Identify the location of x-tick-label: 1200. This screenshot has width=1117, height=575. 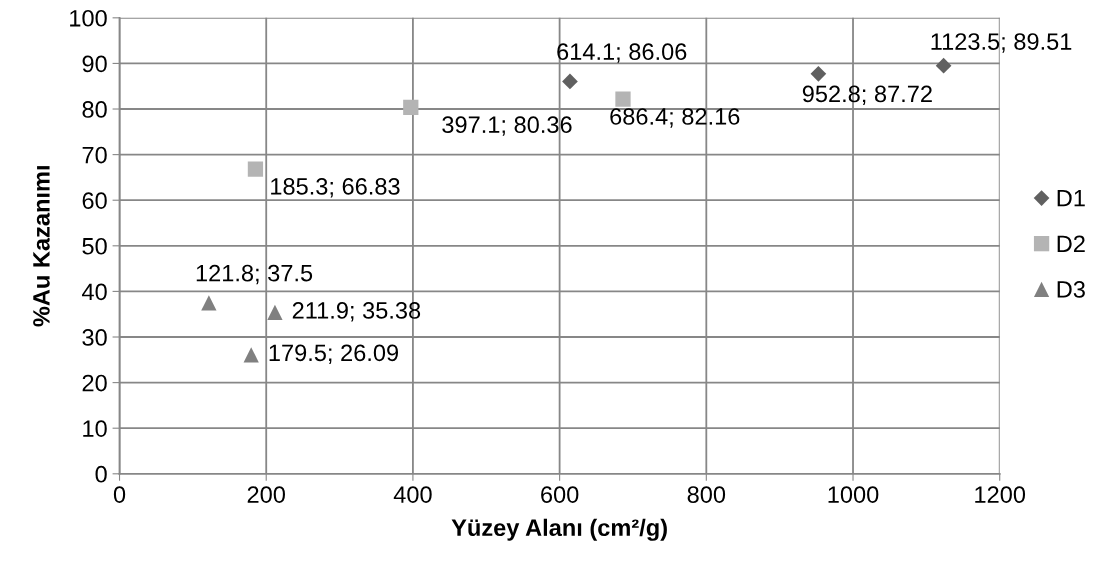
(1000, 494).